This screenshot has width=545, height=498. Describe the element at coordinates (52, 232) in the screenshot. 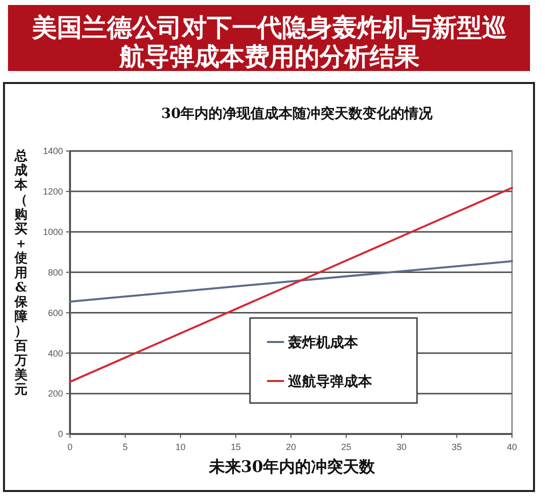

I see `y-tick-label: 1000` at that location.